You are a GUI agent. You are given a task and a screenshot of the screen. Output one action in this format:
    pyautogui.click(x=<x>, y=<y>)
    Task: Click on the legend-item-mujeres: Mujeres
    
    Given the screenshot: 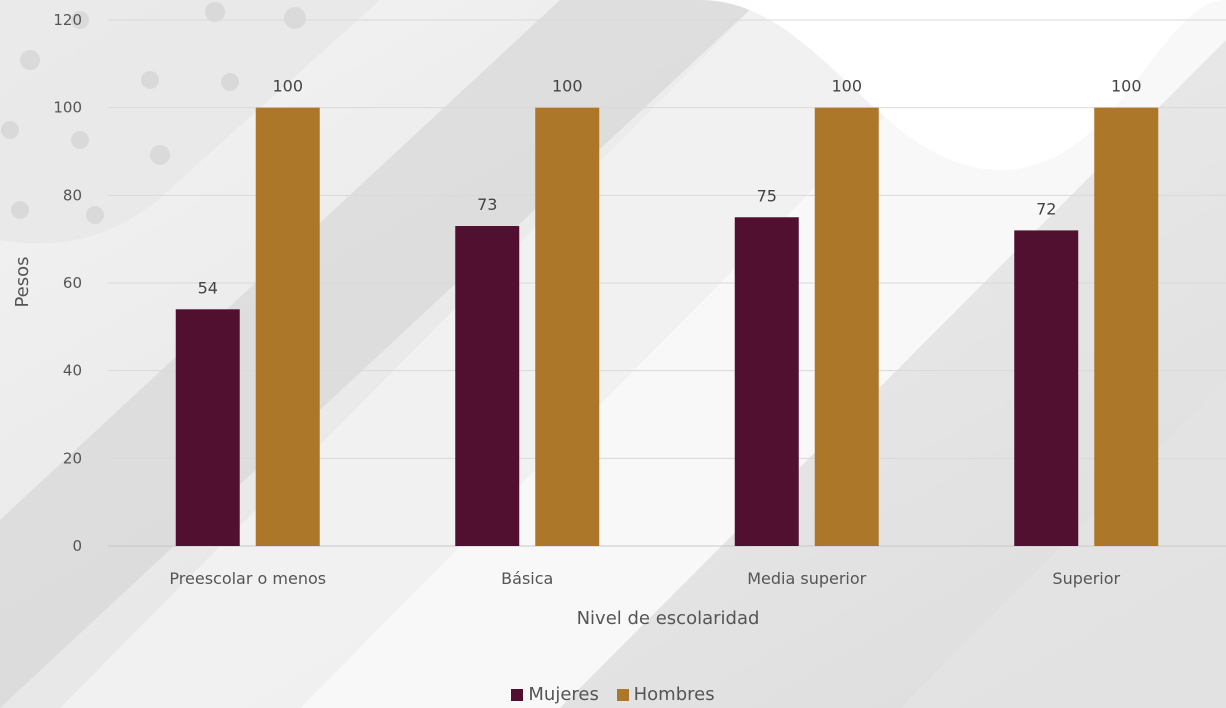 What is the action you would take?
    pyautogui.click(x=555, y=694)
    